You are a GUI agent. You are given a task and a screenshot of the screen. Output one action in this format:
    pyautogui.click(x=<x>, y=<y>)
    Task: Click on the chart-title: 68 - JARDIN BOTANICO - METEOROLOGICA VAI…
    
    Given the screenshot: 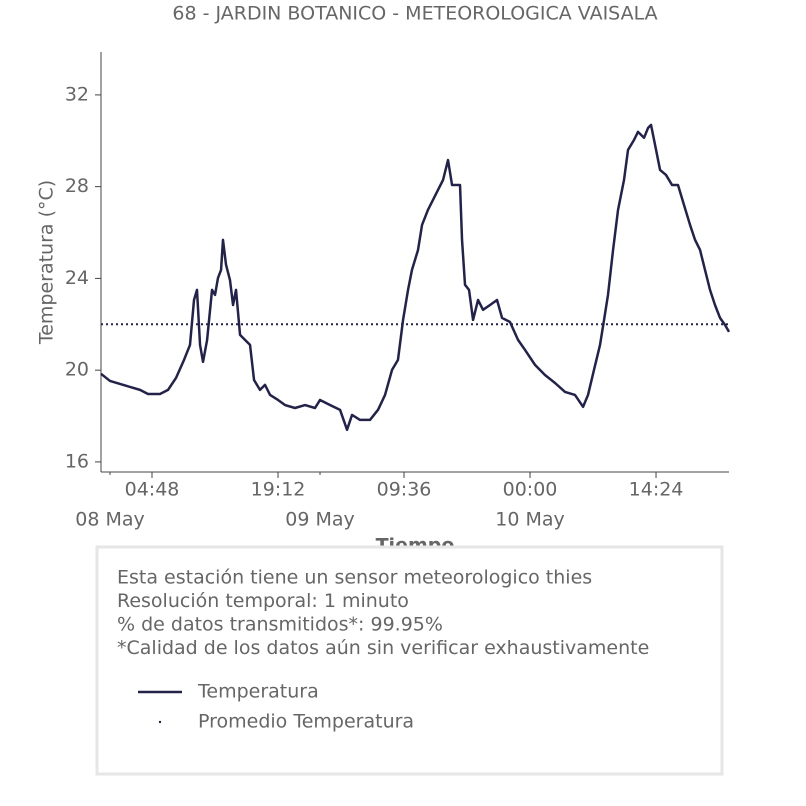 What is the action you would take?
    pyautogui.click(x=414, y=14)
    